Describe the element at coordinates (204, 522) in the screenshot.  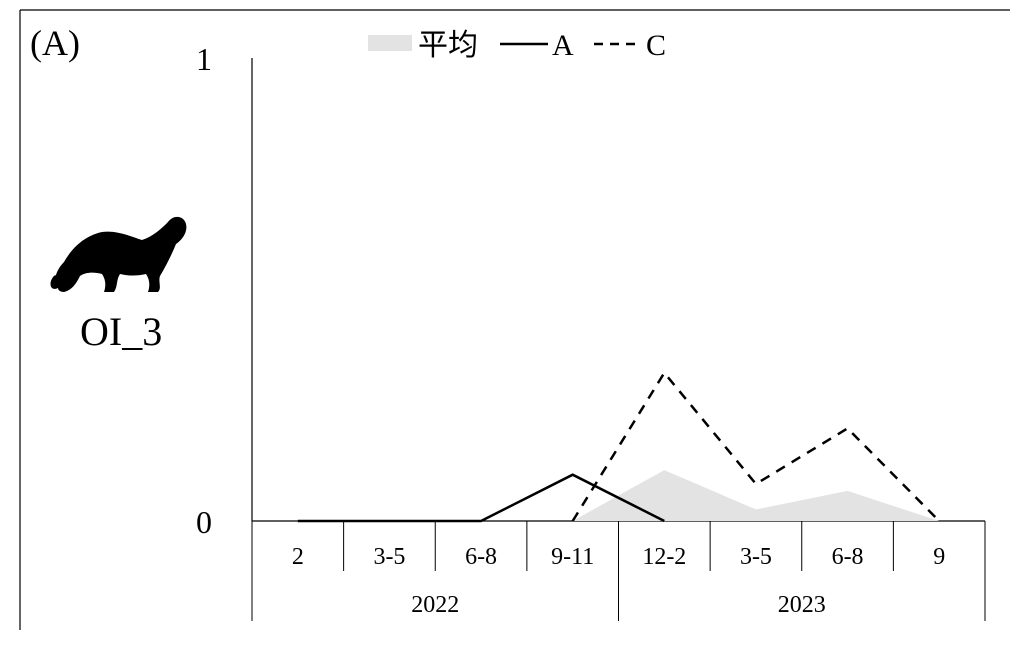
I see `y-tick-0: 0` at that location.